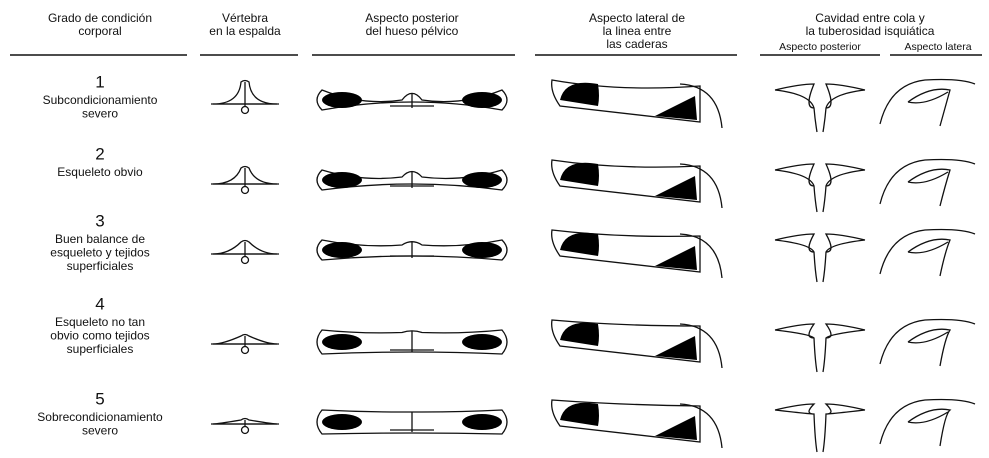 The height and width of the screenshot is (458, 989). Describe the element at coordinates (99, 303) in the screenshot. I see `score: 4` at that location.